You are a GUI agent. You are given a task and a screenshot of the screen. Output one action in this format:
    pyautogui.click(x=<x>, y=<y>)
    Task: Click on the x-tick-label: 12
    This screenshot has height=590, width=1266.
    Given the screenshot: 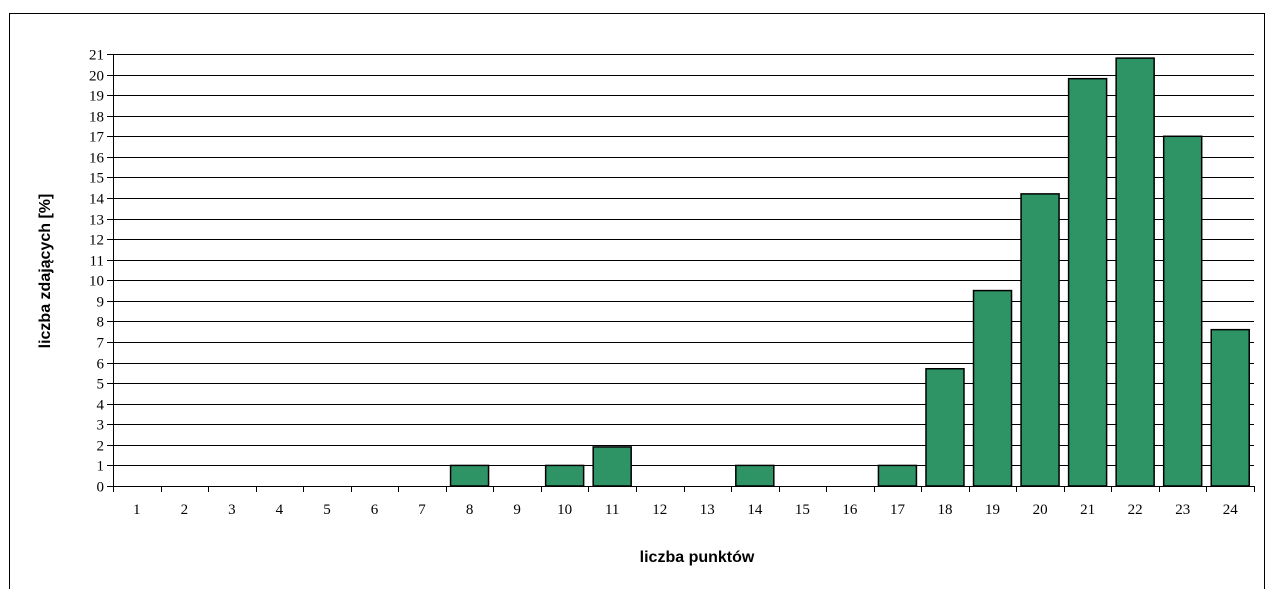 What is the action you would take?
    pyautogui.click(x=659, y=510)
    